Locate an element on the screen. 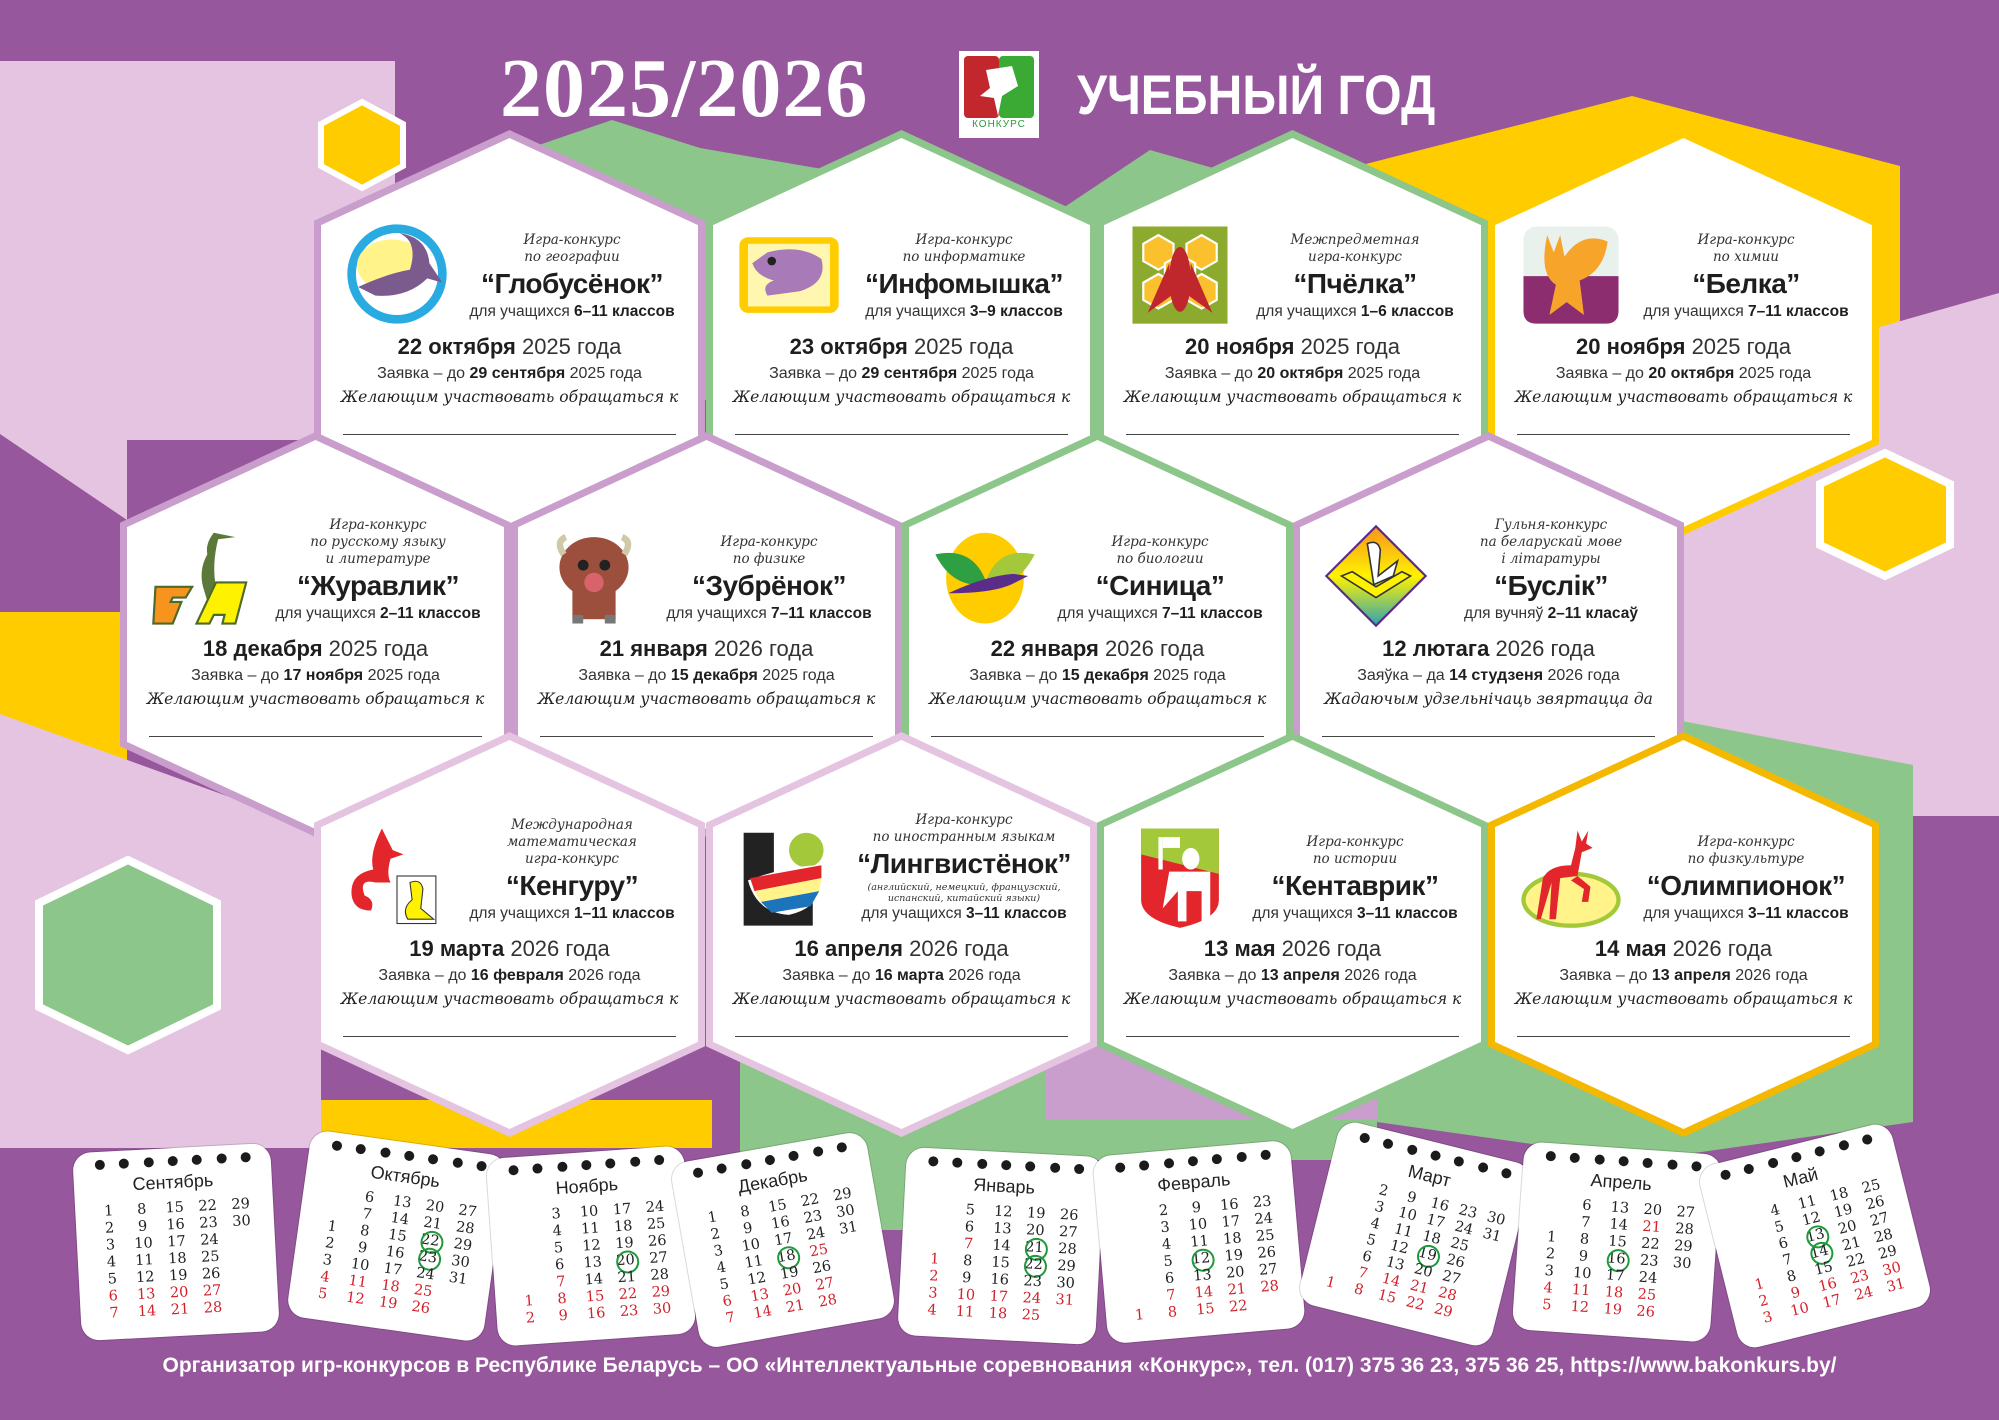  calendar-day: 17 is located at coordinates (999, 1297).